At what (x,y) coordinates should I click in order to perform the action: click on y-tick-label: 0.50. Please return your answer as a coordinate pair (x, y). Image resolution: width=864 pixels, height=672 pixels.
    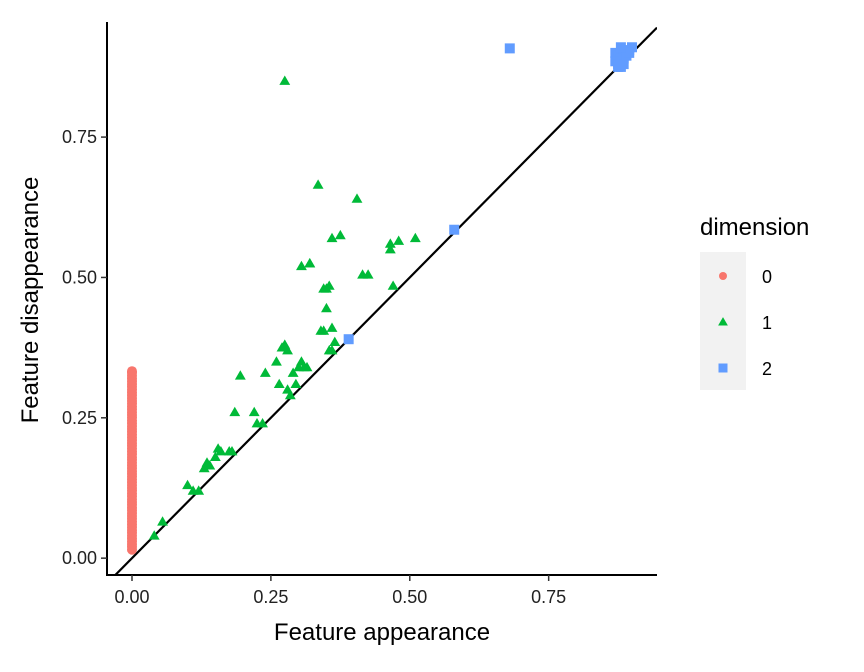
    Looking at the image, I should click on (79, 277).